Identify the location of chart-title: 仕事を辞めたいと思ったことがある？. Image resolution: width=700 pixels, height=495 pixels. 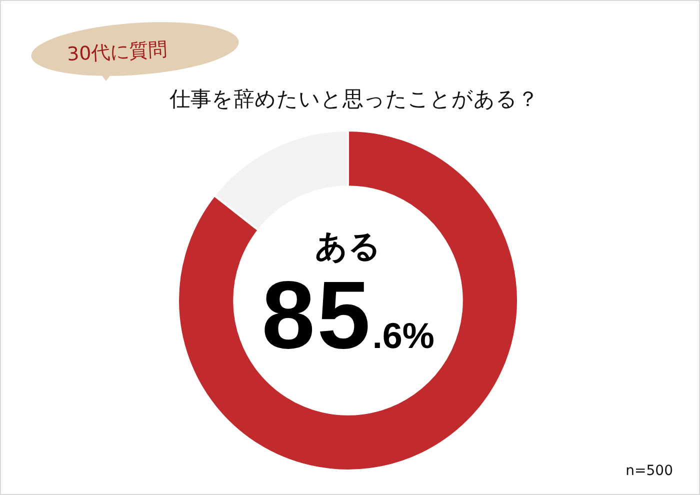
(354, 99).